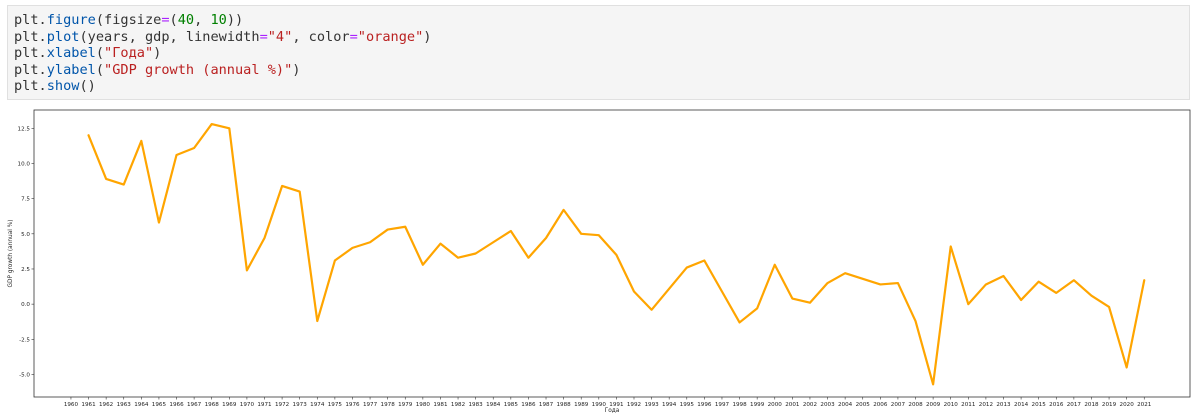  What do you see at coordinates (169, 36) in the screenshot?
I see `code-token: (years, gdp, linewidth` at bounding box center [169, 36].